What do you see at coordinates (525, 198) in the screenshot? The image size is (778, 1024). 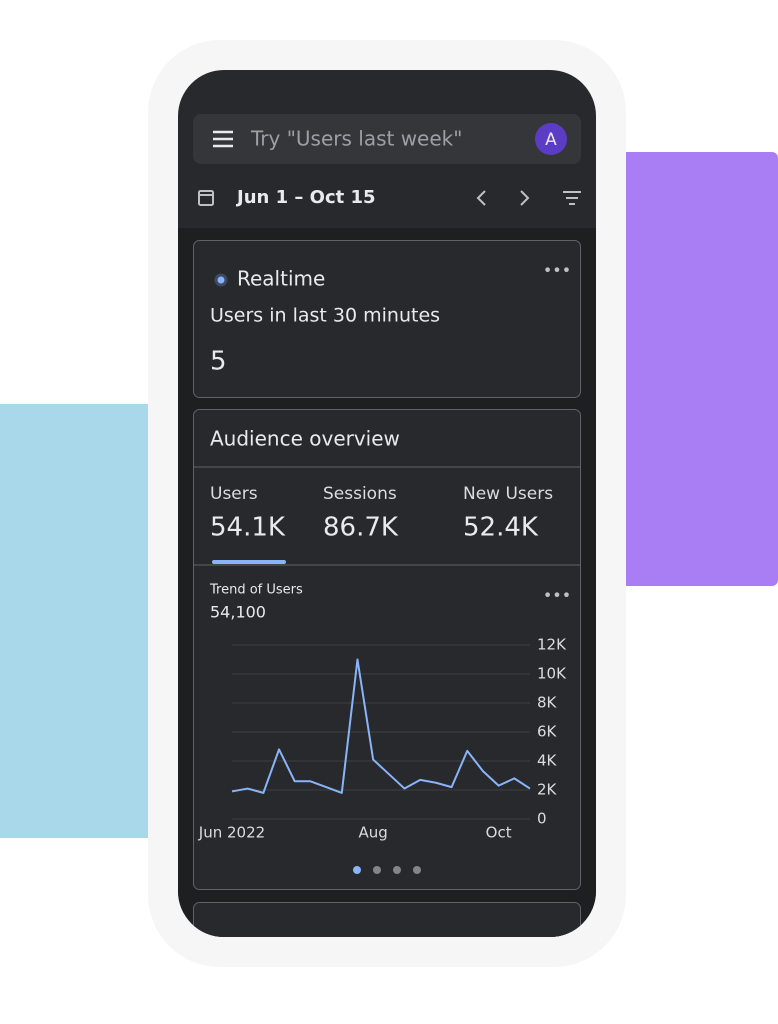 I see `next-arrow` at bounding box center [525, 198].